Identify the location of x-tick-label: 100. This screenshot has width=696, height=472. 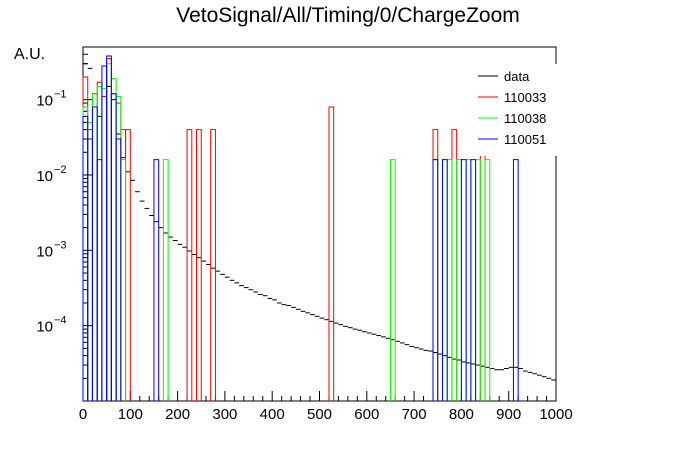
(130, 414).